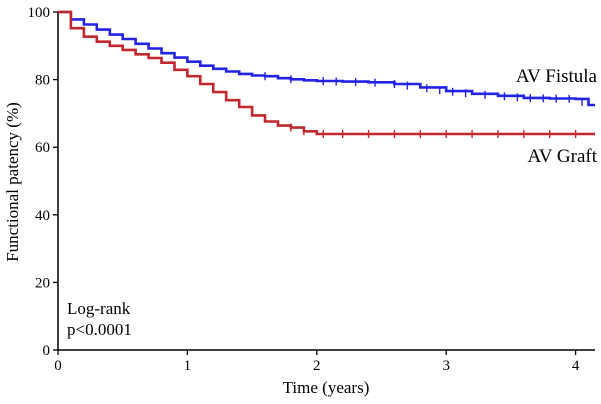 Image resolution: width=601 pixels, height=404 pixels. What do you see at coordinates (188, 366) in the screenshot?
I see `x-tick-label: 1` at bounding box center [188, 366].